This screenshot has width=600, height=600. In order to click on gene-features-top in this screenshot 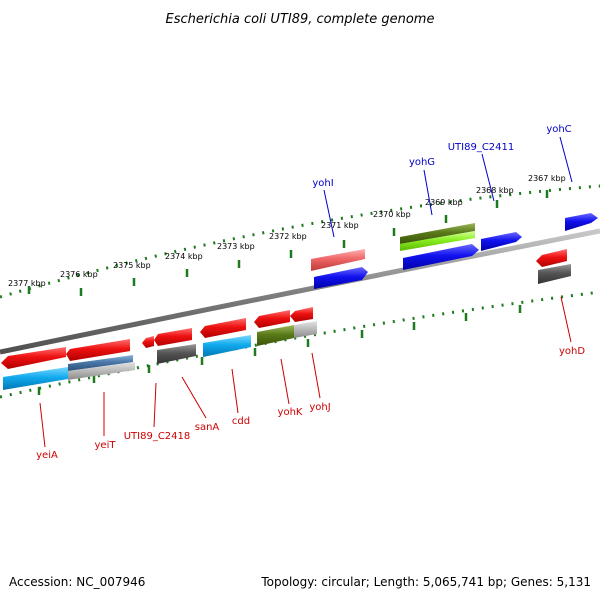, I will do `click(454, 251)`.